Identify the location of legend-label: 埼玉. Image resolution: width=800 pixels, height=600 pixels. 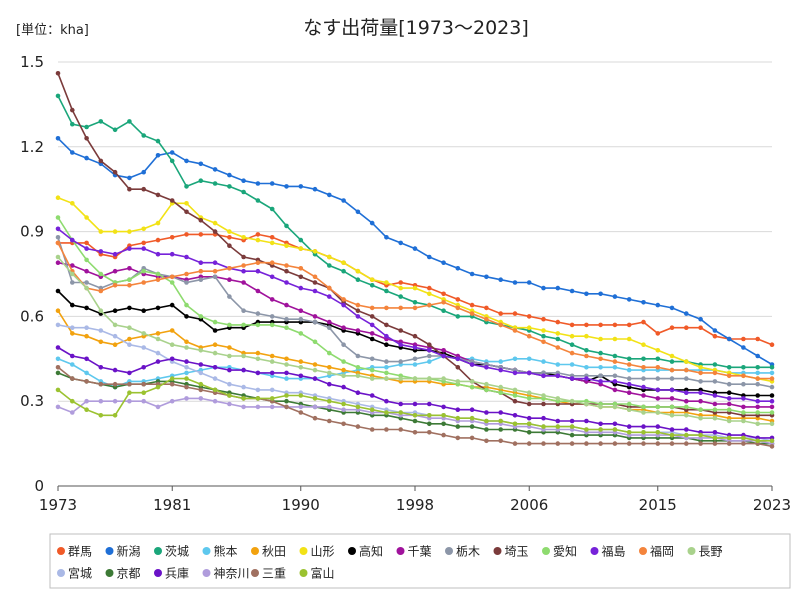
(517, 552).